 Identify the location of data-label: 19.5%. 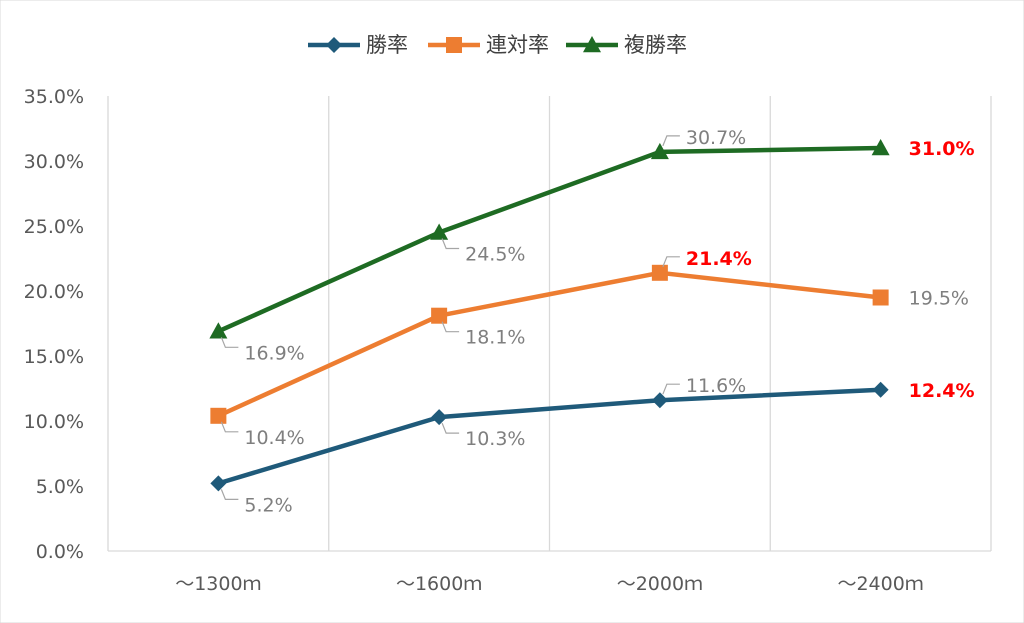
(939, 299).